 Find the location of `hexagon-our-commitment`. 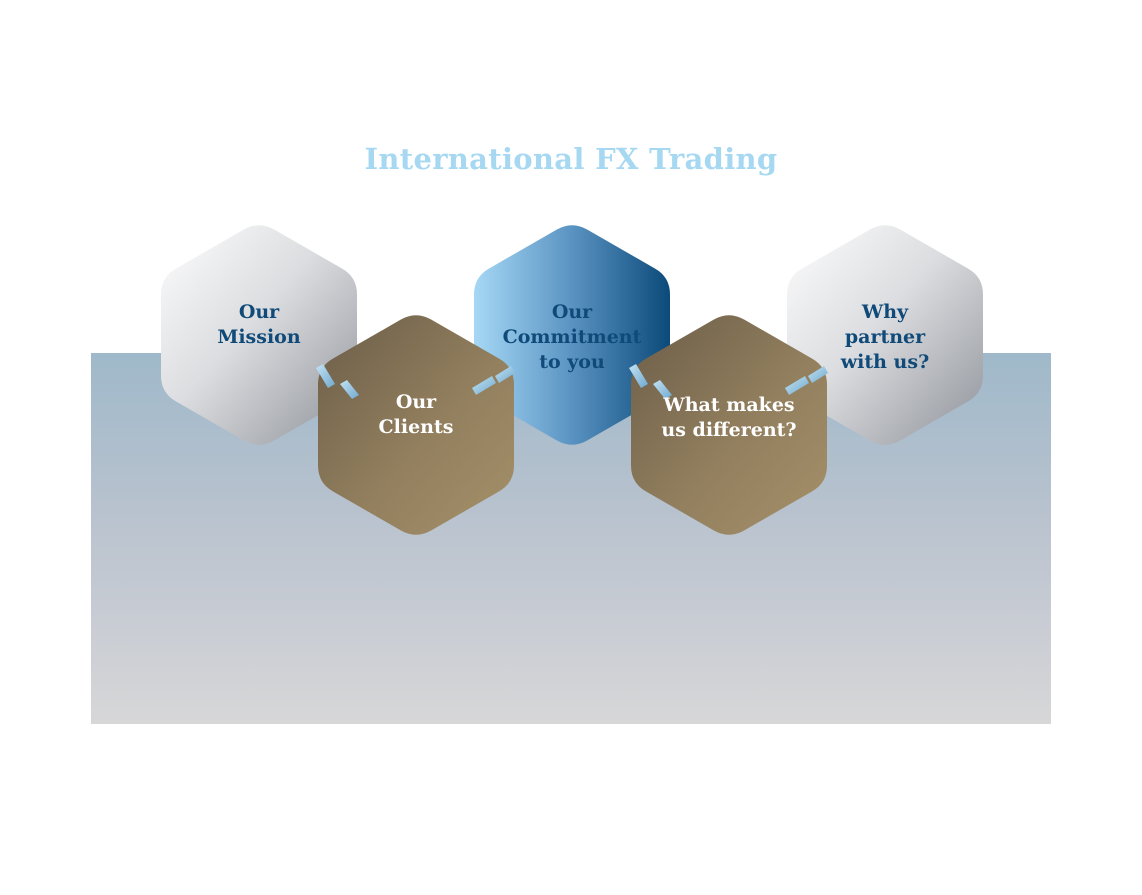

hexagon-our-commitment is located at coordinates (572, 335).